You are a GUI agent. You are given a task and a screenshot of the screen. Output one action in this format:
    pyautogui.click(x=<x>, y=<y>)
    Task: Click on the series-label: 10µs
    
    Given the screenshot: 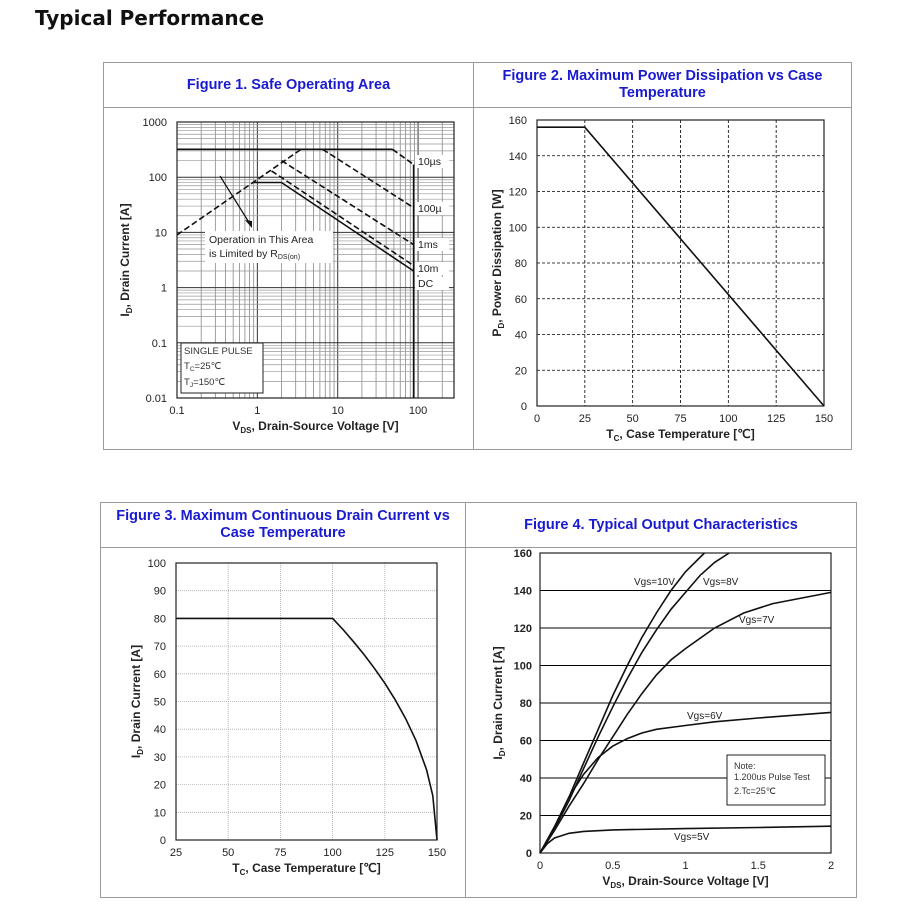 What is the action you would take?
    pyautogui.click(x=429, y=162)
    